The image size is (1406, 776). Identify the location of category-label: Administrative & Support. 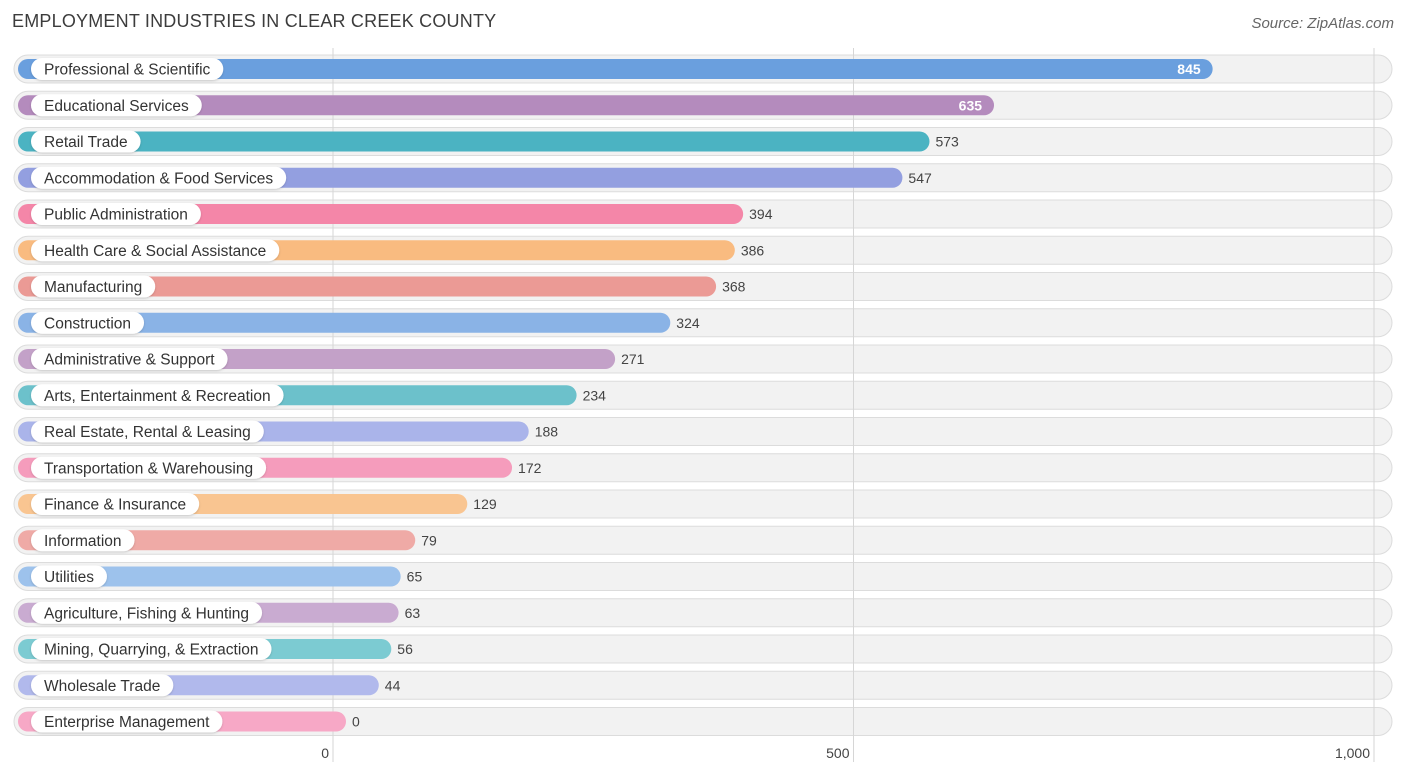
(129, 360).